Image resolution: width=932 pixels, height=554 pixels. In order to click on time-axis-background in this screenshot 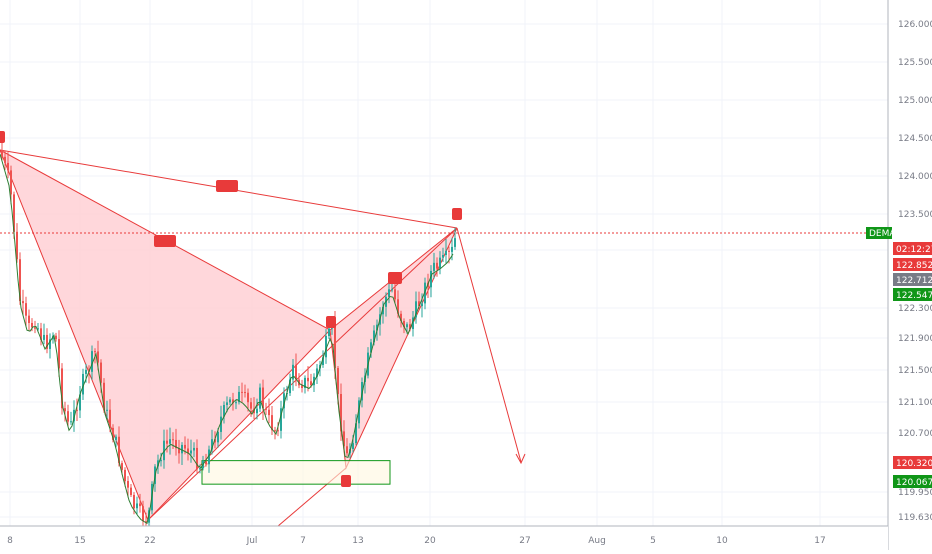, I will do `click(444, 538)`.